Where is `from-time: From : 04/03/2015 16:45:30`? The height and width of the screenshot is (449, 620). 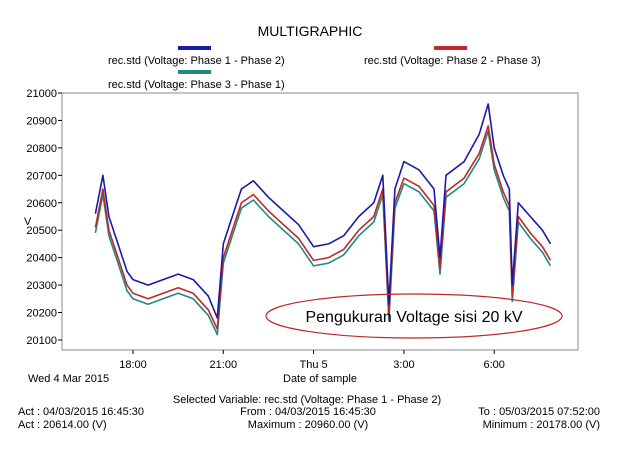
from-time: From : 04/03/2015 16:45:30 is located at coordinates (308, 412).